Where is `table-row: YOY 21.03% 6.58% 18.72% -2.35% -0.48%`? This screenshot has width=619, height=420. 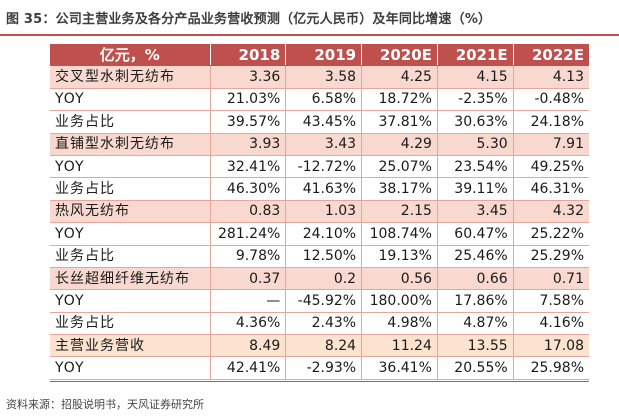 table-row: YOY 21.03% 6.58% 18.72% -2.35% -0.48% is located at coordinates (319, 100).